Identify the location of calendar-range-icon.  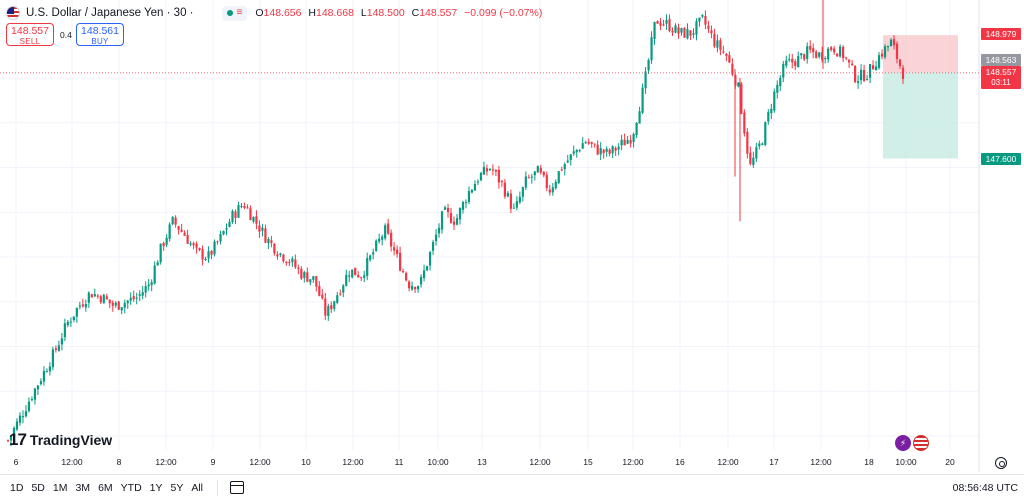
(237, 487).